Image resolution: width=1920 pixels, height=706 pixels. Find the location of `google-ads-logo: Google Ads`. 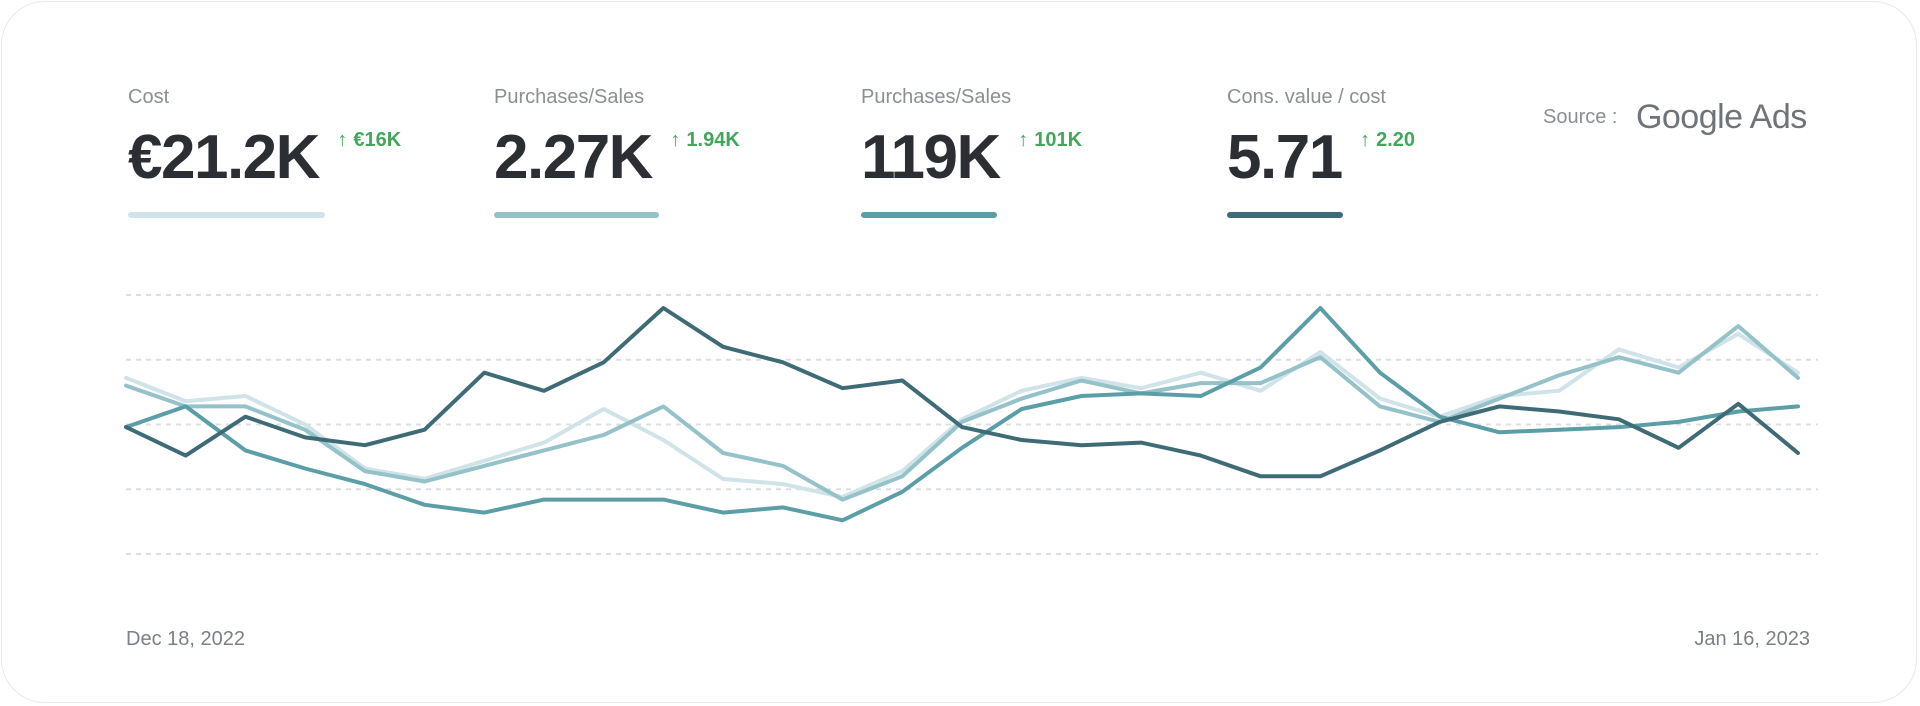

google-ads-logo: Google Ads is located at coordinates (1721, 117).